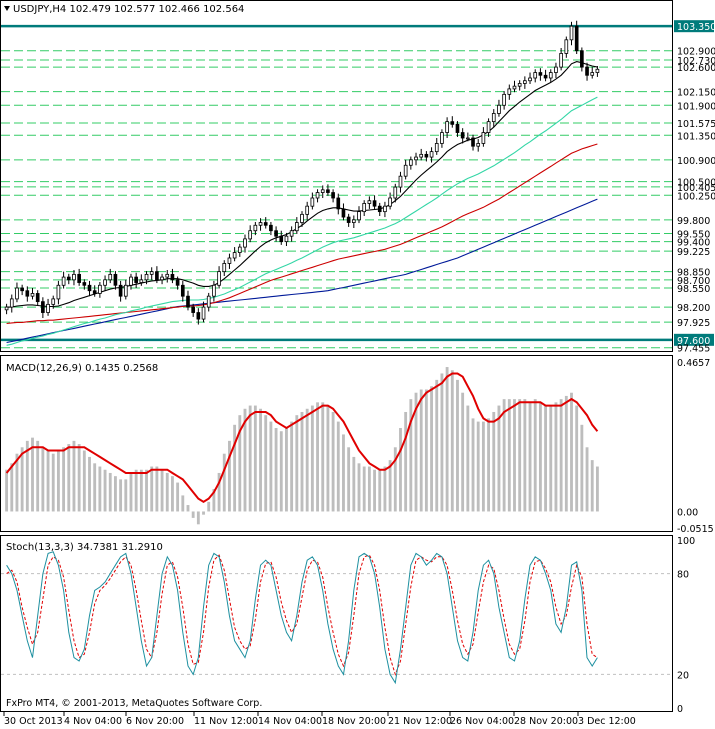 The width and height of the screenshot is (715, 729). Describe the element at coordinates (33, 721) in the screenshot. I see `time-axis-label: 30 Oct 2013` at that location.